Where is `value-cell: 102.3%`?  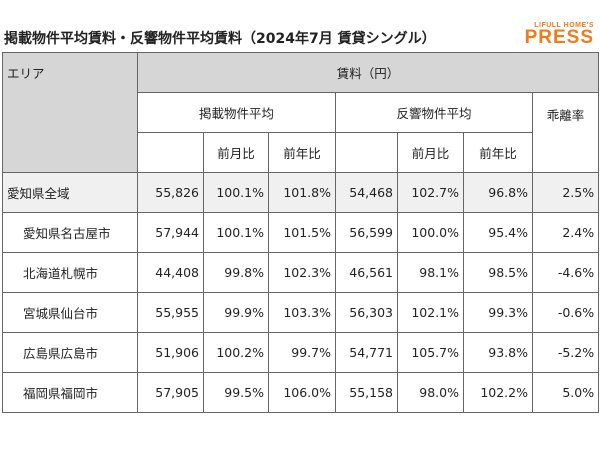 value-cell: 102.3% is located at coordinates (302, 272).